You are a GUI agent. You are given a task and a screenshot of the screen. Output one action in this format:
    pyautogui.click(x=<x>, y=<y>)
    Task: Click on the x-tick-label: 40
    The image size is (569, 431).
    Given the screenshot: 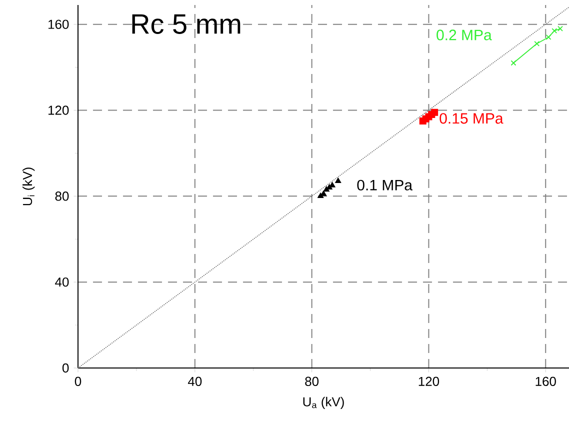 What is the action you would take?
    pyautogui.click(x=195, y=381)
    